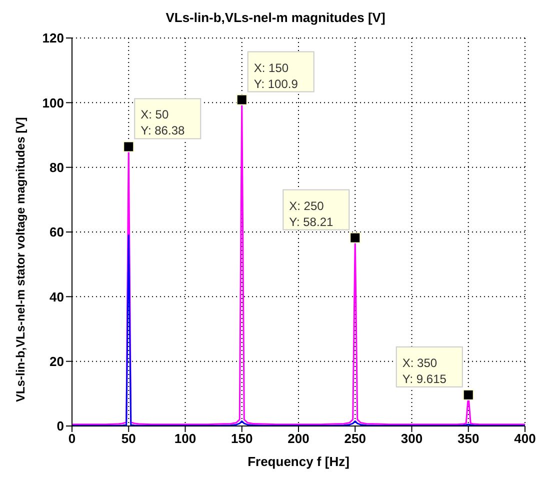 This screenshot has width=551, height=483. I want to click on datatip-box: X: 50 Y: 86.38, so click(168, 119).